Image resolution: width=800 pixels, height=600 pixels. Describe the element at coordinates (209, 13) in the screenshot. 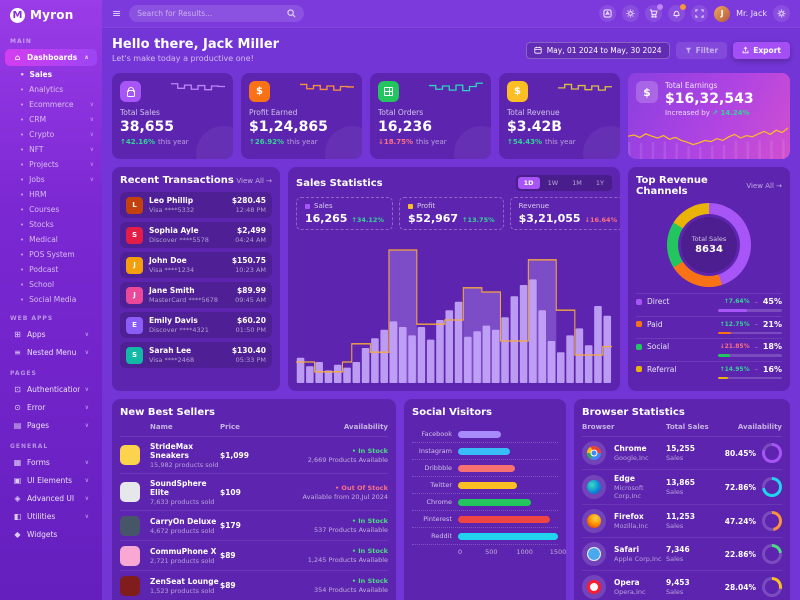

I see `search-input` at that location.